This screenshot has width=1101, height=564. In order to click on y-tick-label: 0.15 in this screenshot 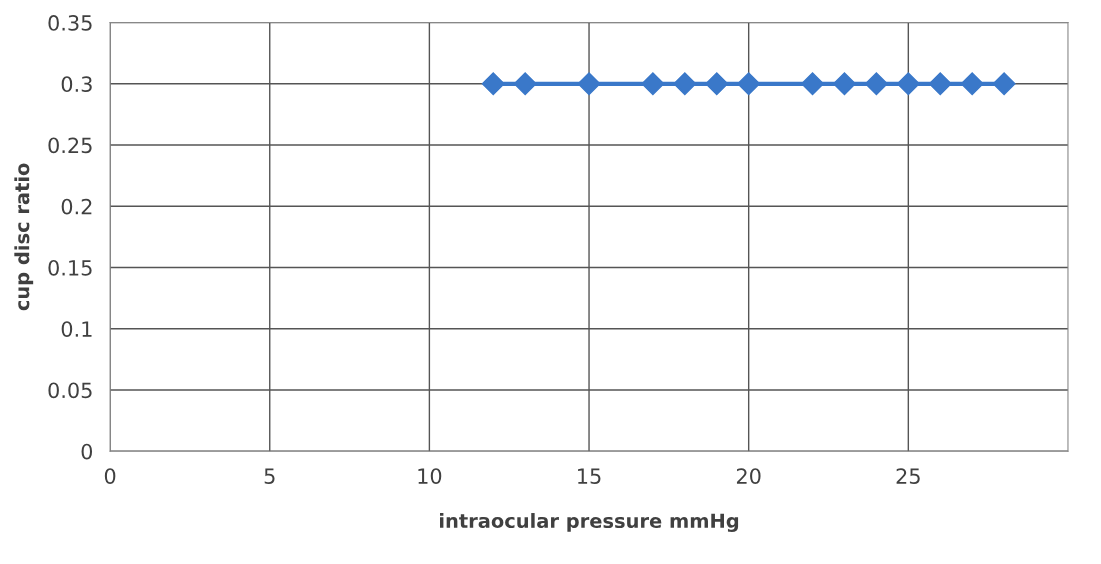, I will do `click(70, 267)`.